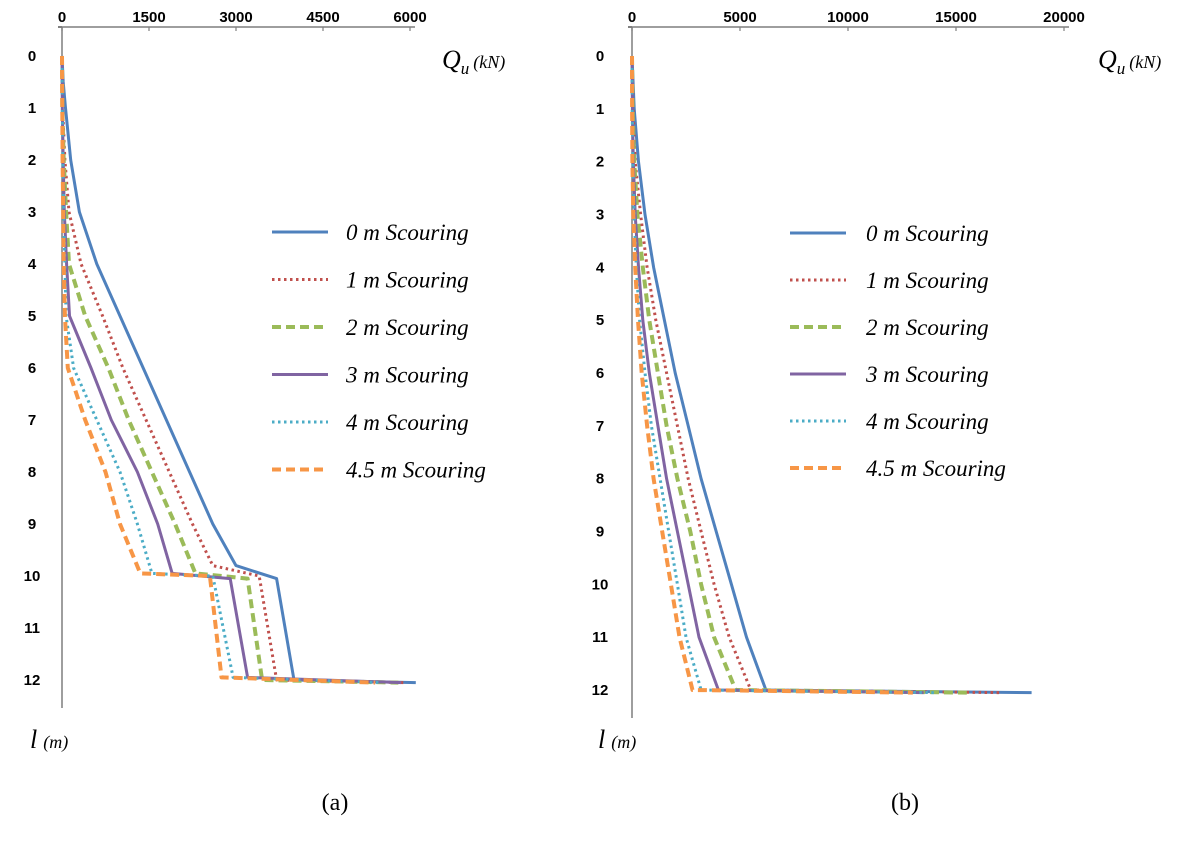 The width and height of the screenshot is (1195, 845). Describe the element at coordinates (335, 803) in the screenshot. I see `panel-caption: (a)` at that location.